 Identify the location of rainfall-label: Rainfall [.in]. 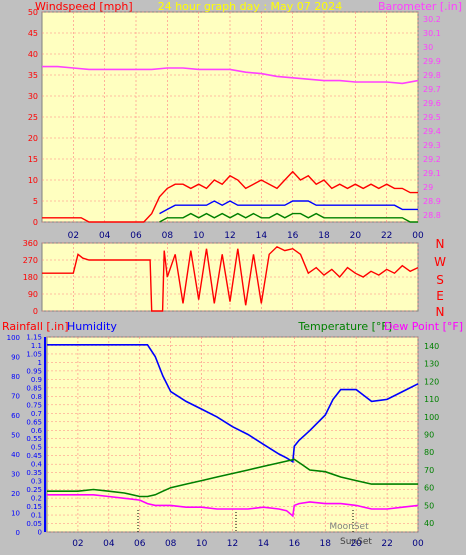
(35, 326).